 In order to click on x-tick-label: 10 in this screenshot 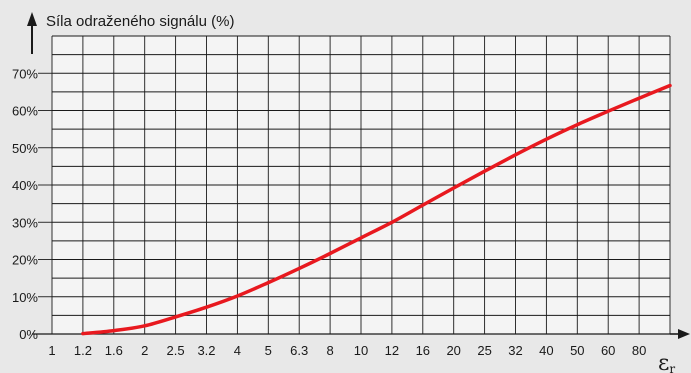, I will do `click(361, 350)`.